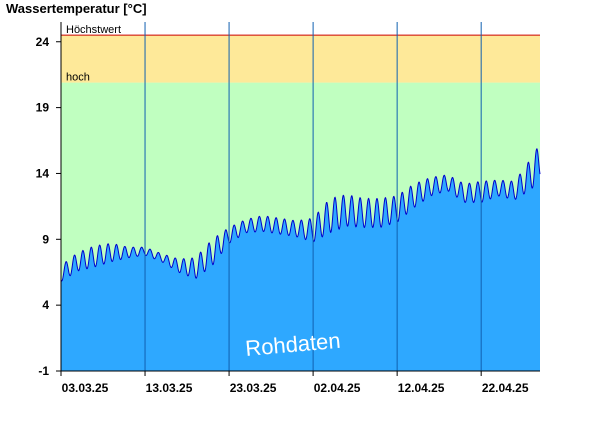 This screenshot has height=426, width=600. Describe the element at coordinates (337, 388) in the screenshot. I see `x-tick-label: 02.04.25` at that location.